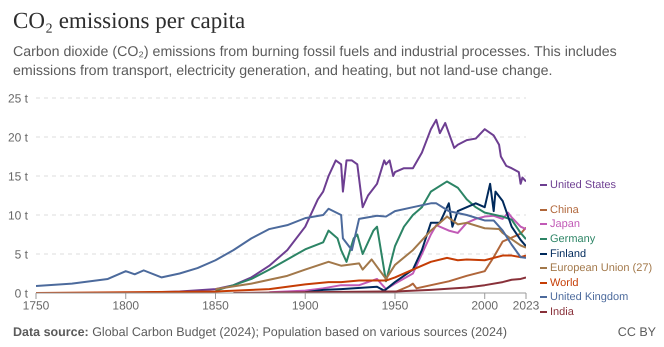  I want to click on chart-subtitle: Carbon dioxide (CO₂) emissions from burning fossil fuels and industrial processes. This includes emissions from transport, electricity generation, and heating, but not land-use change., so click(315, 62).